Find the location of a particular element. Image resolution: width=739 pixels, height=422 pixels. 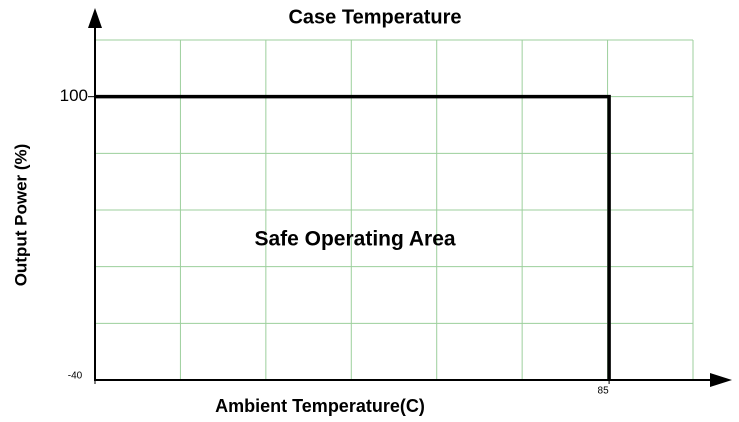

y-axis-arrow is located at coordinates (95, 18).